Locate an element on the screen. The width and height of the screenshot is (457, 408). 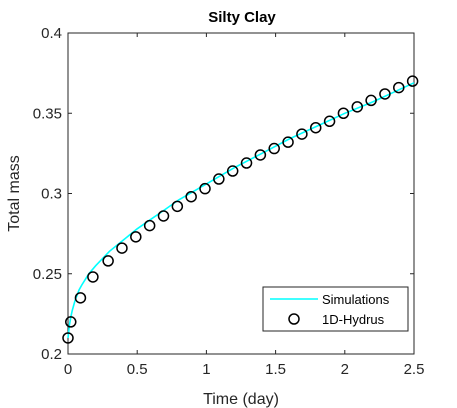
y-tick-label: 0.4 is located at coordinates (51, 33).